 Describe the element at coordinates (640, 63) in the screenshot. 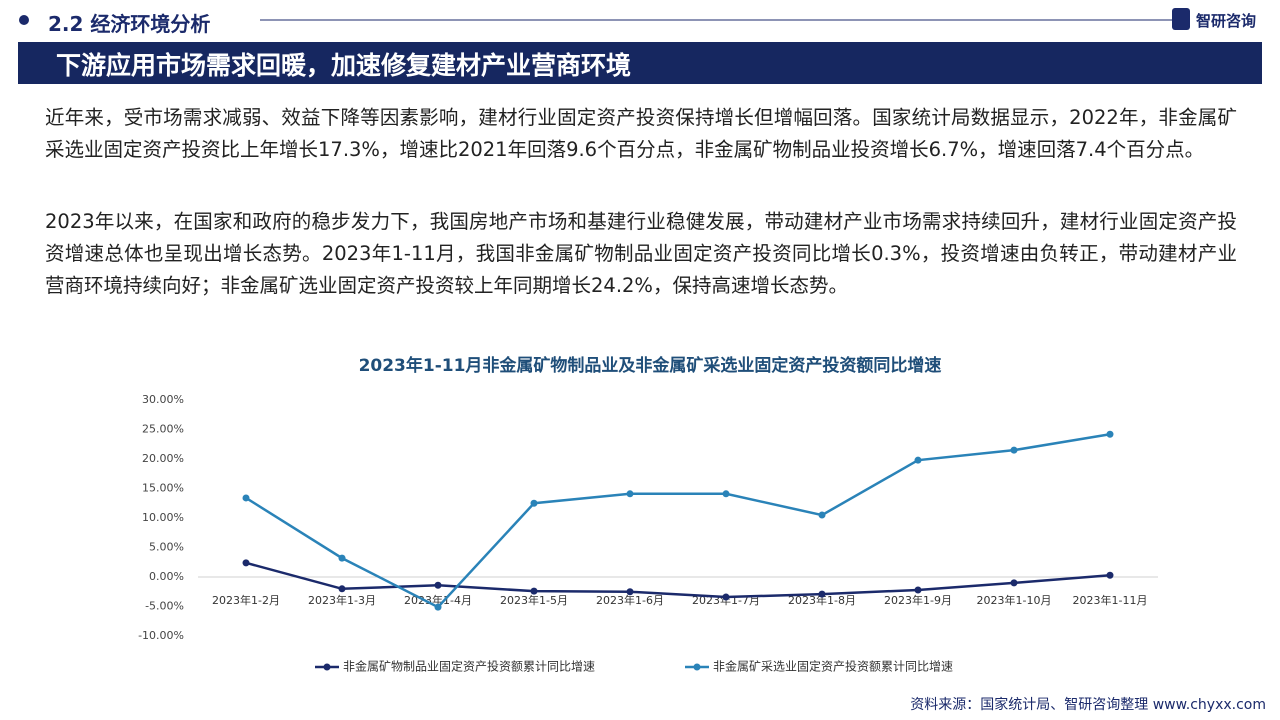

I see `banner` at that location.